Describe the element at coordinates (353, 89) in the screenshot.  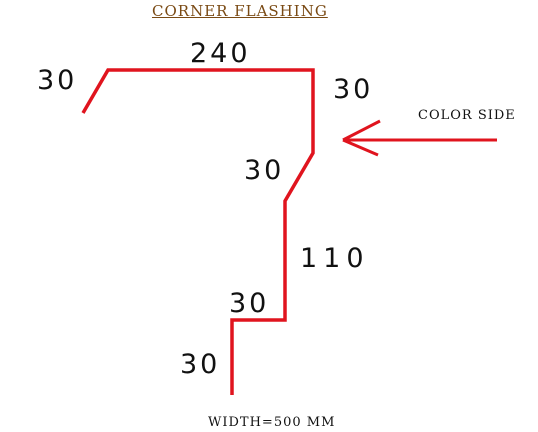
I see `dimension-right-drop: 30` at that location.